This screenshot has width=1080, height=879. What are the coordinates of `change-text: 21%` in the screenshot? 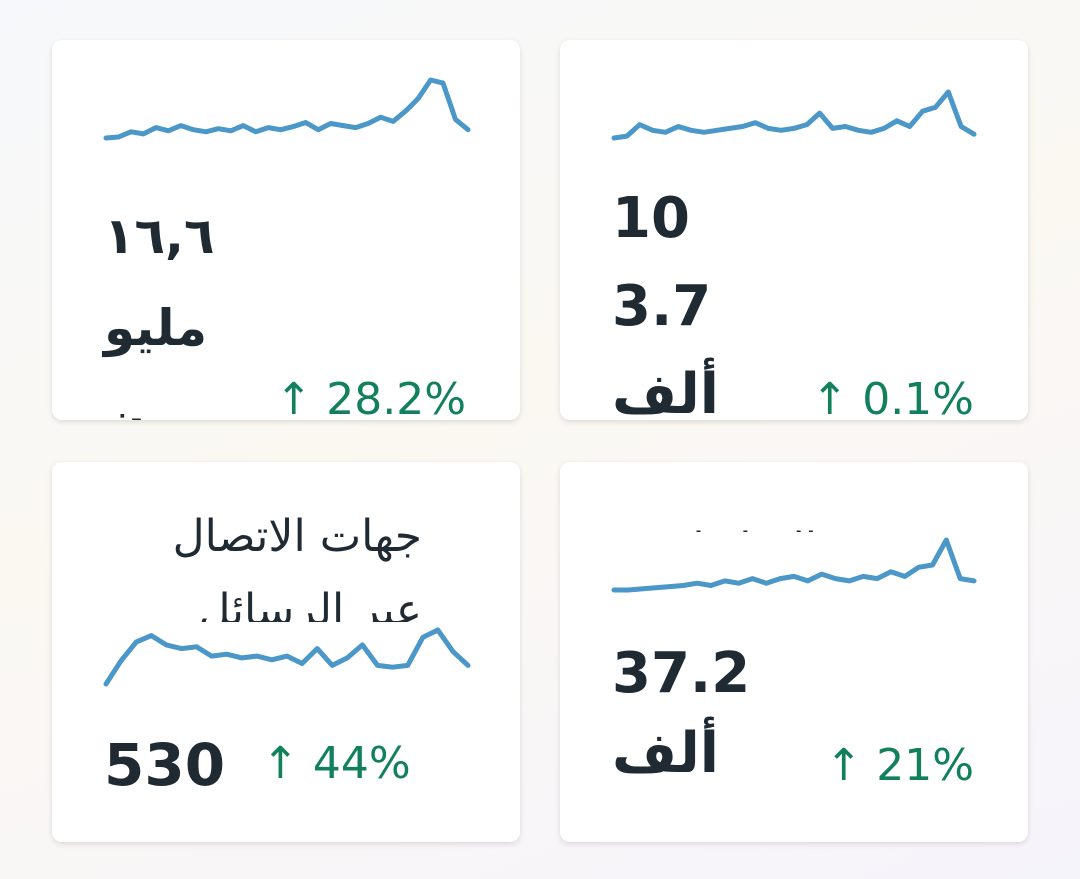 It's located at (925, 765).